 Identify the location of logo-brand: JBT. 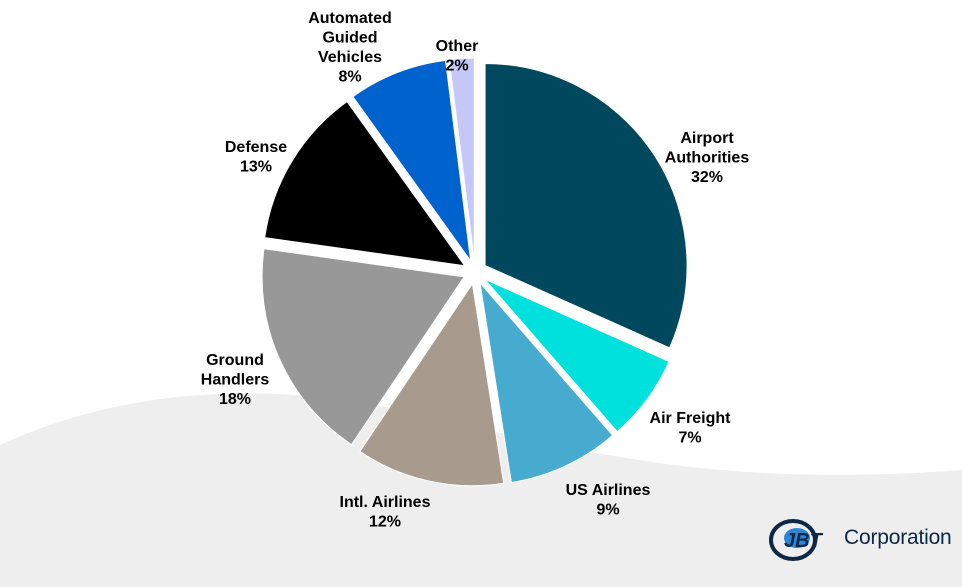
(804, 541).